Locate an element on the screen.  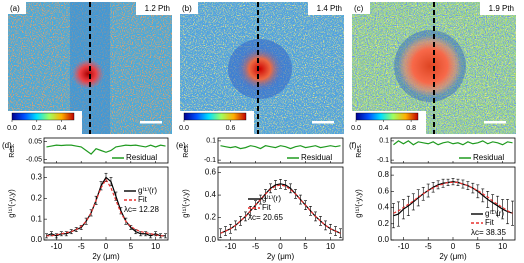
plot-frame is located at coordinates (280, 203).